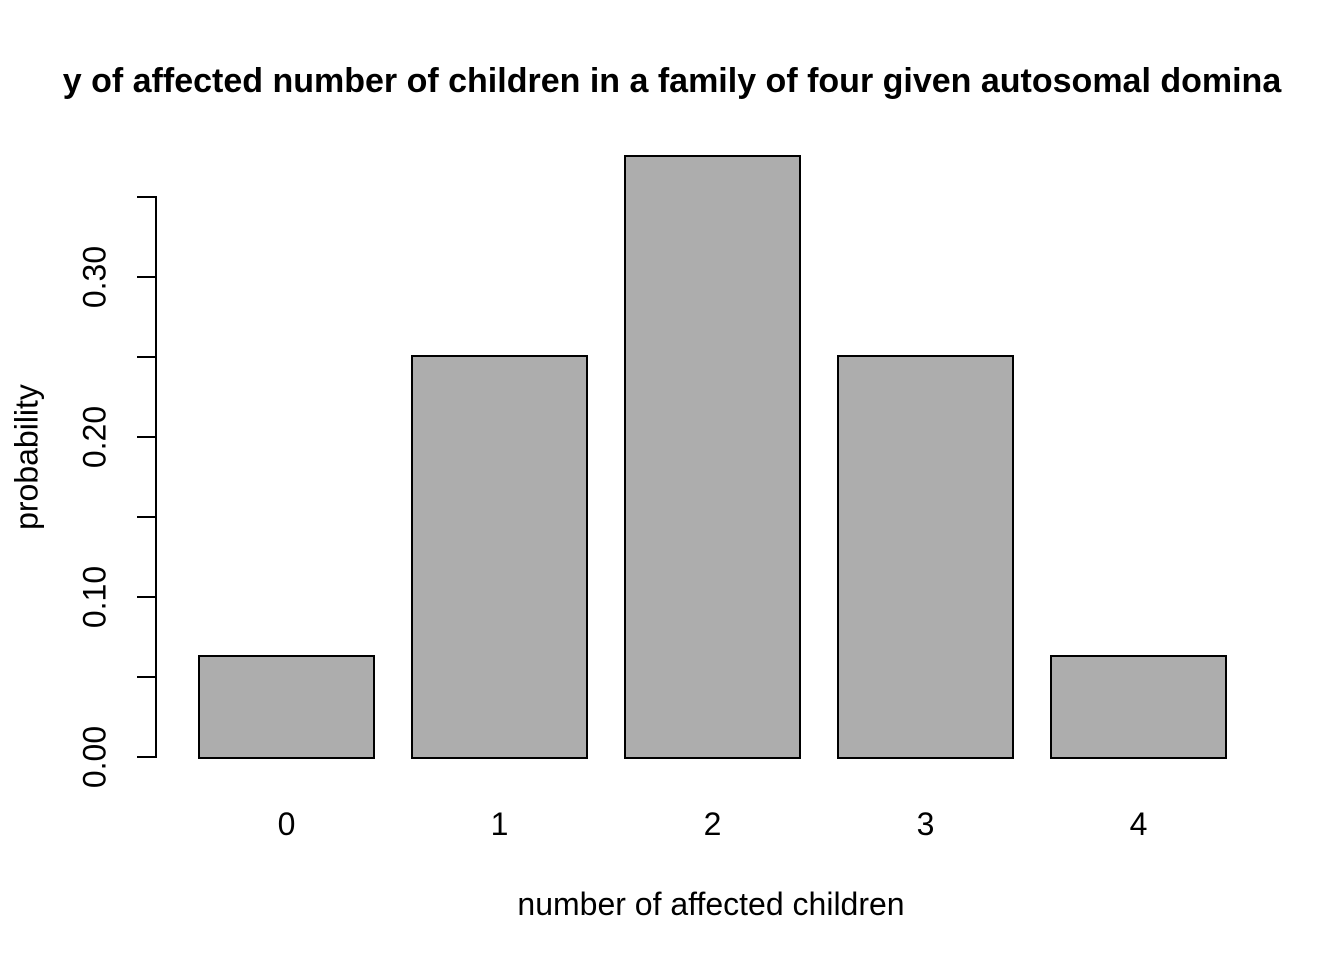 This screenshot has width=1344, height=960. What do you see at coordinates (286, 824) in the screenshot?
I see `x-tick-label-0: 0` at bounding box center [286, 824].